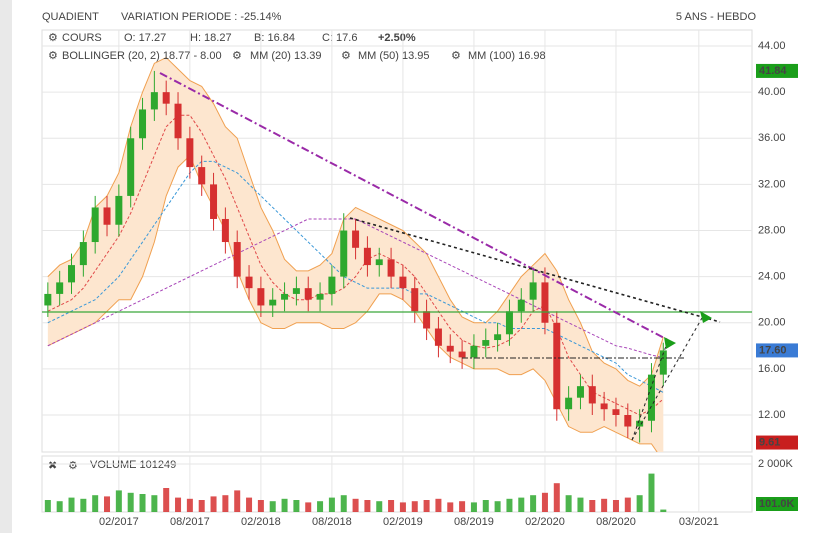  I want to click on x-tick-label: 08/2020, so click(616, 522).